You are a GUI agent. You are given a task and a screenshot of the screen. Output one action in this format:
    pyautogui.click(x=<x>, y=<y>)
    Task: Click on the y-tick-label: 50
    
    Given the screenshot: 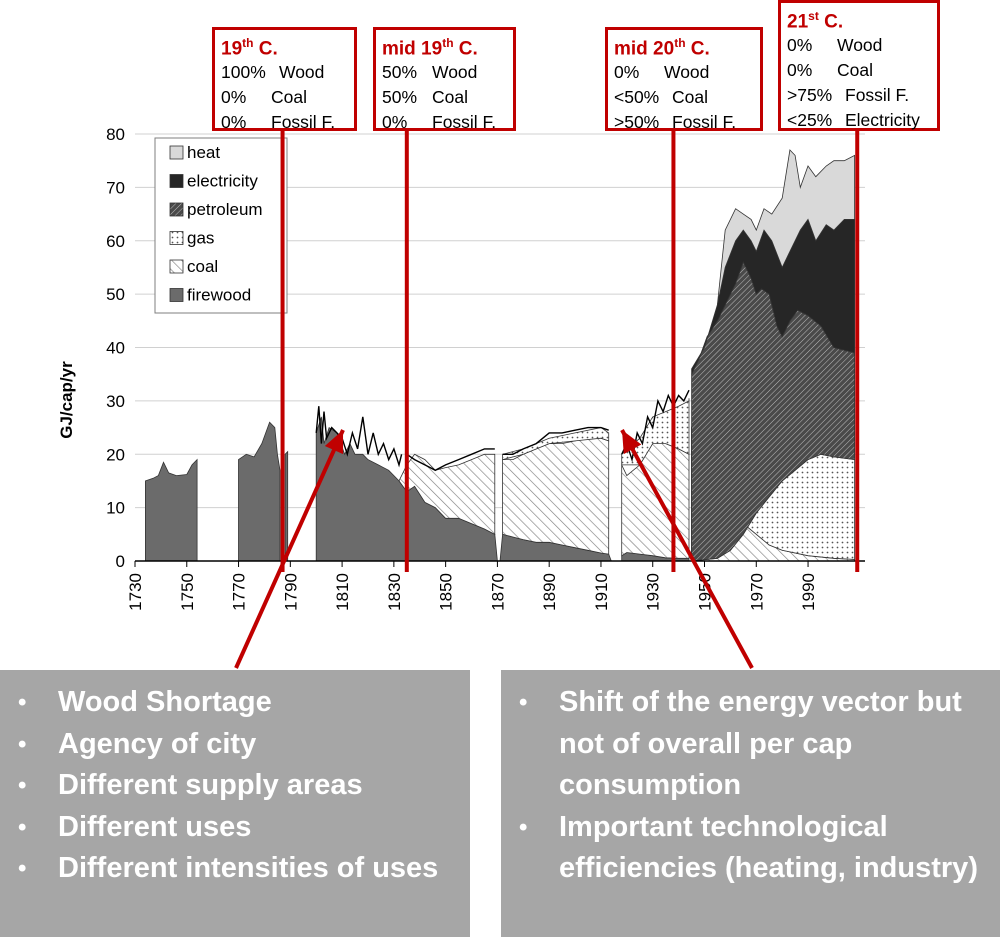 What is the action you would take?
    pyautogui.click(x=115, y=294)
    